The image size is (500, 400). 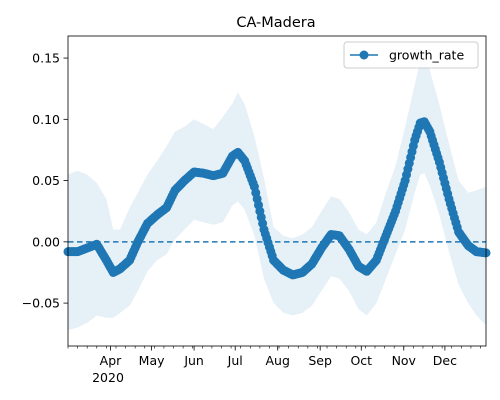 I want to click on y-tick-label: 0.05, so click(x=46, y=180).